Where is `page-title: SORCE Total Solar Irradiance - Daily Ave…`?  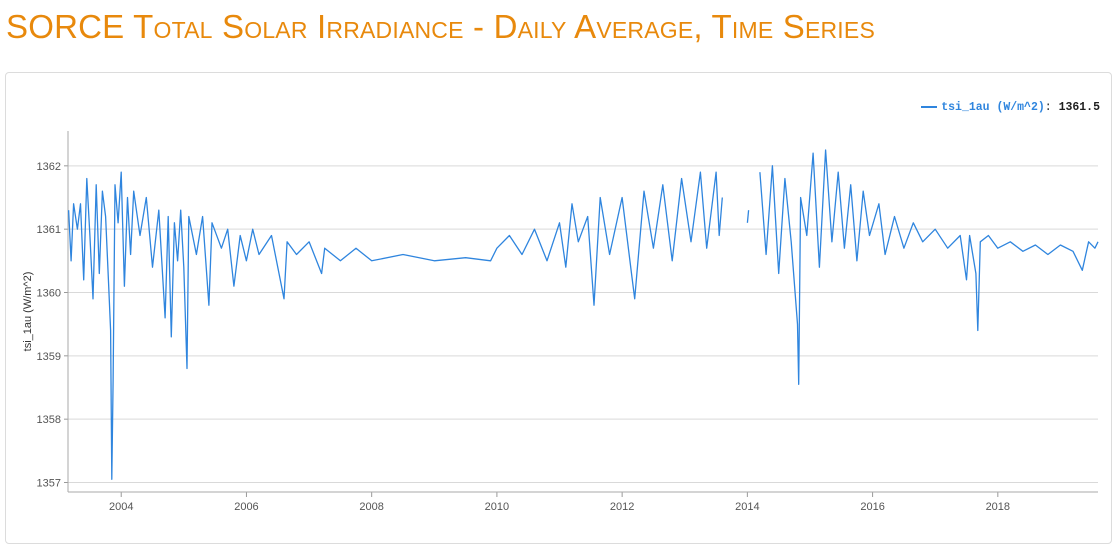 page-title: SORCE Total Solar Irradiance - Daily Ave… is located at coordinates (440, 26).